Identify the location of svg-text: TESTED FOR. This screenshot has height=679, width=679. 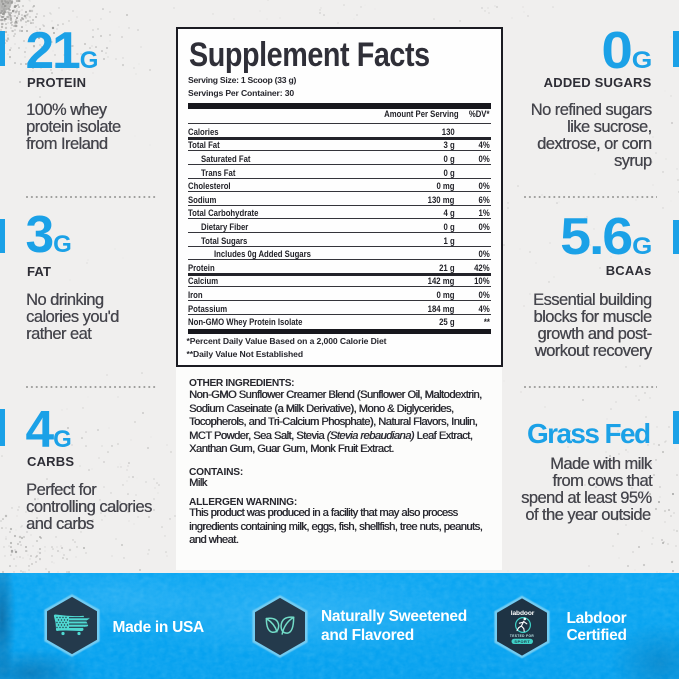
(522, 636).